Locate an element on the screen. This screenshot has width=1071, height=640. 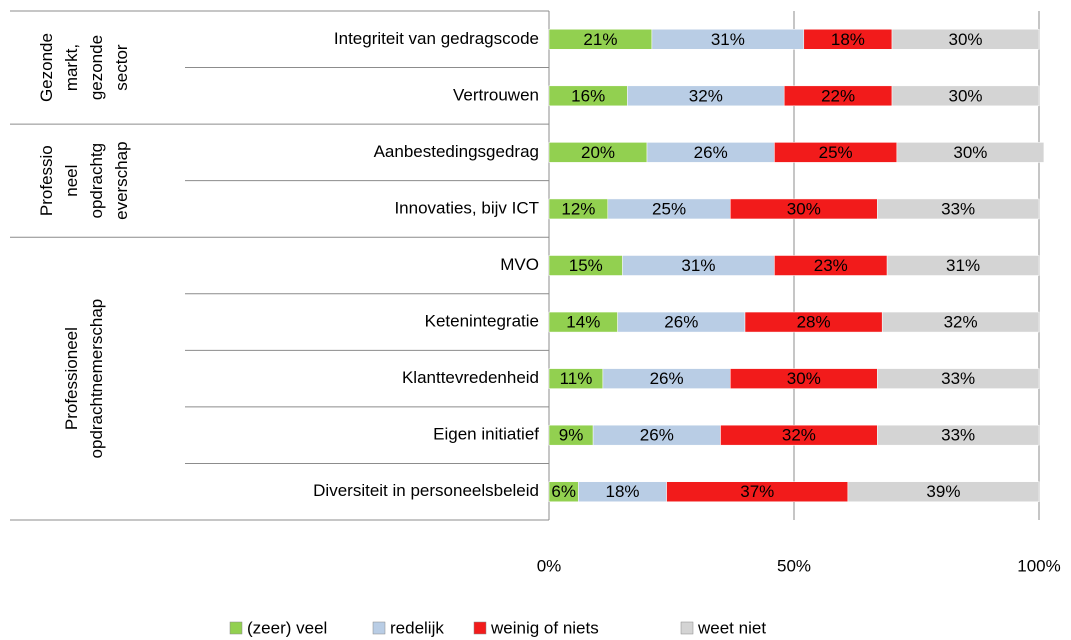
data-label: 21% is located at coordinates (600, 39).